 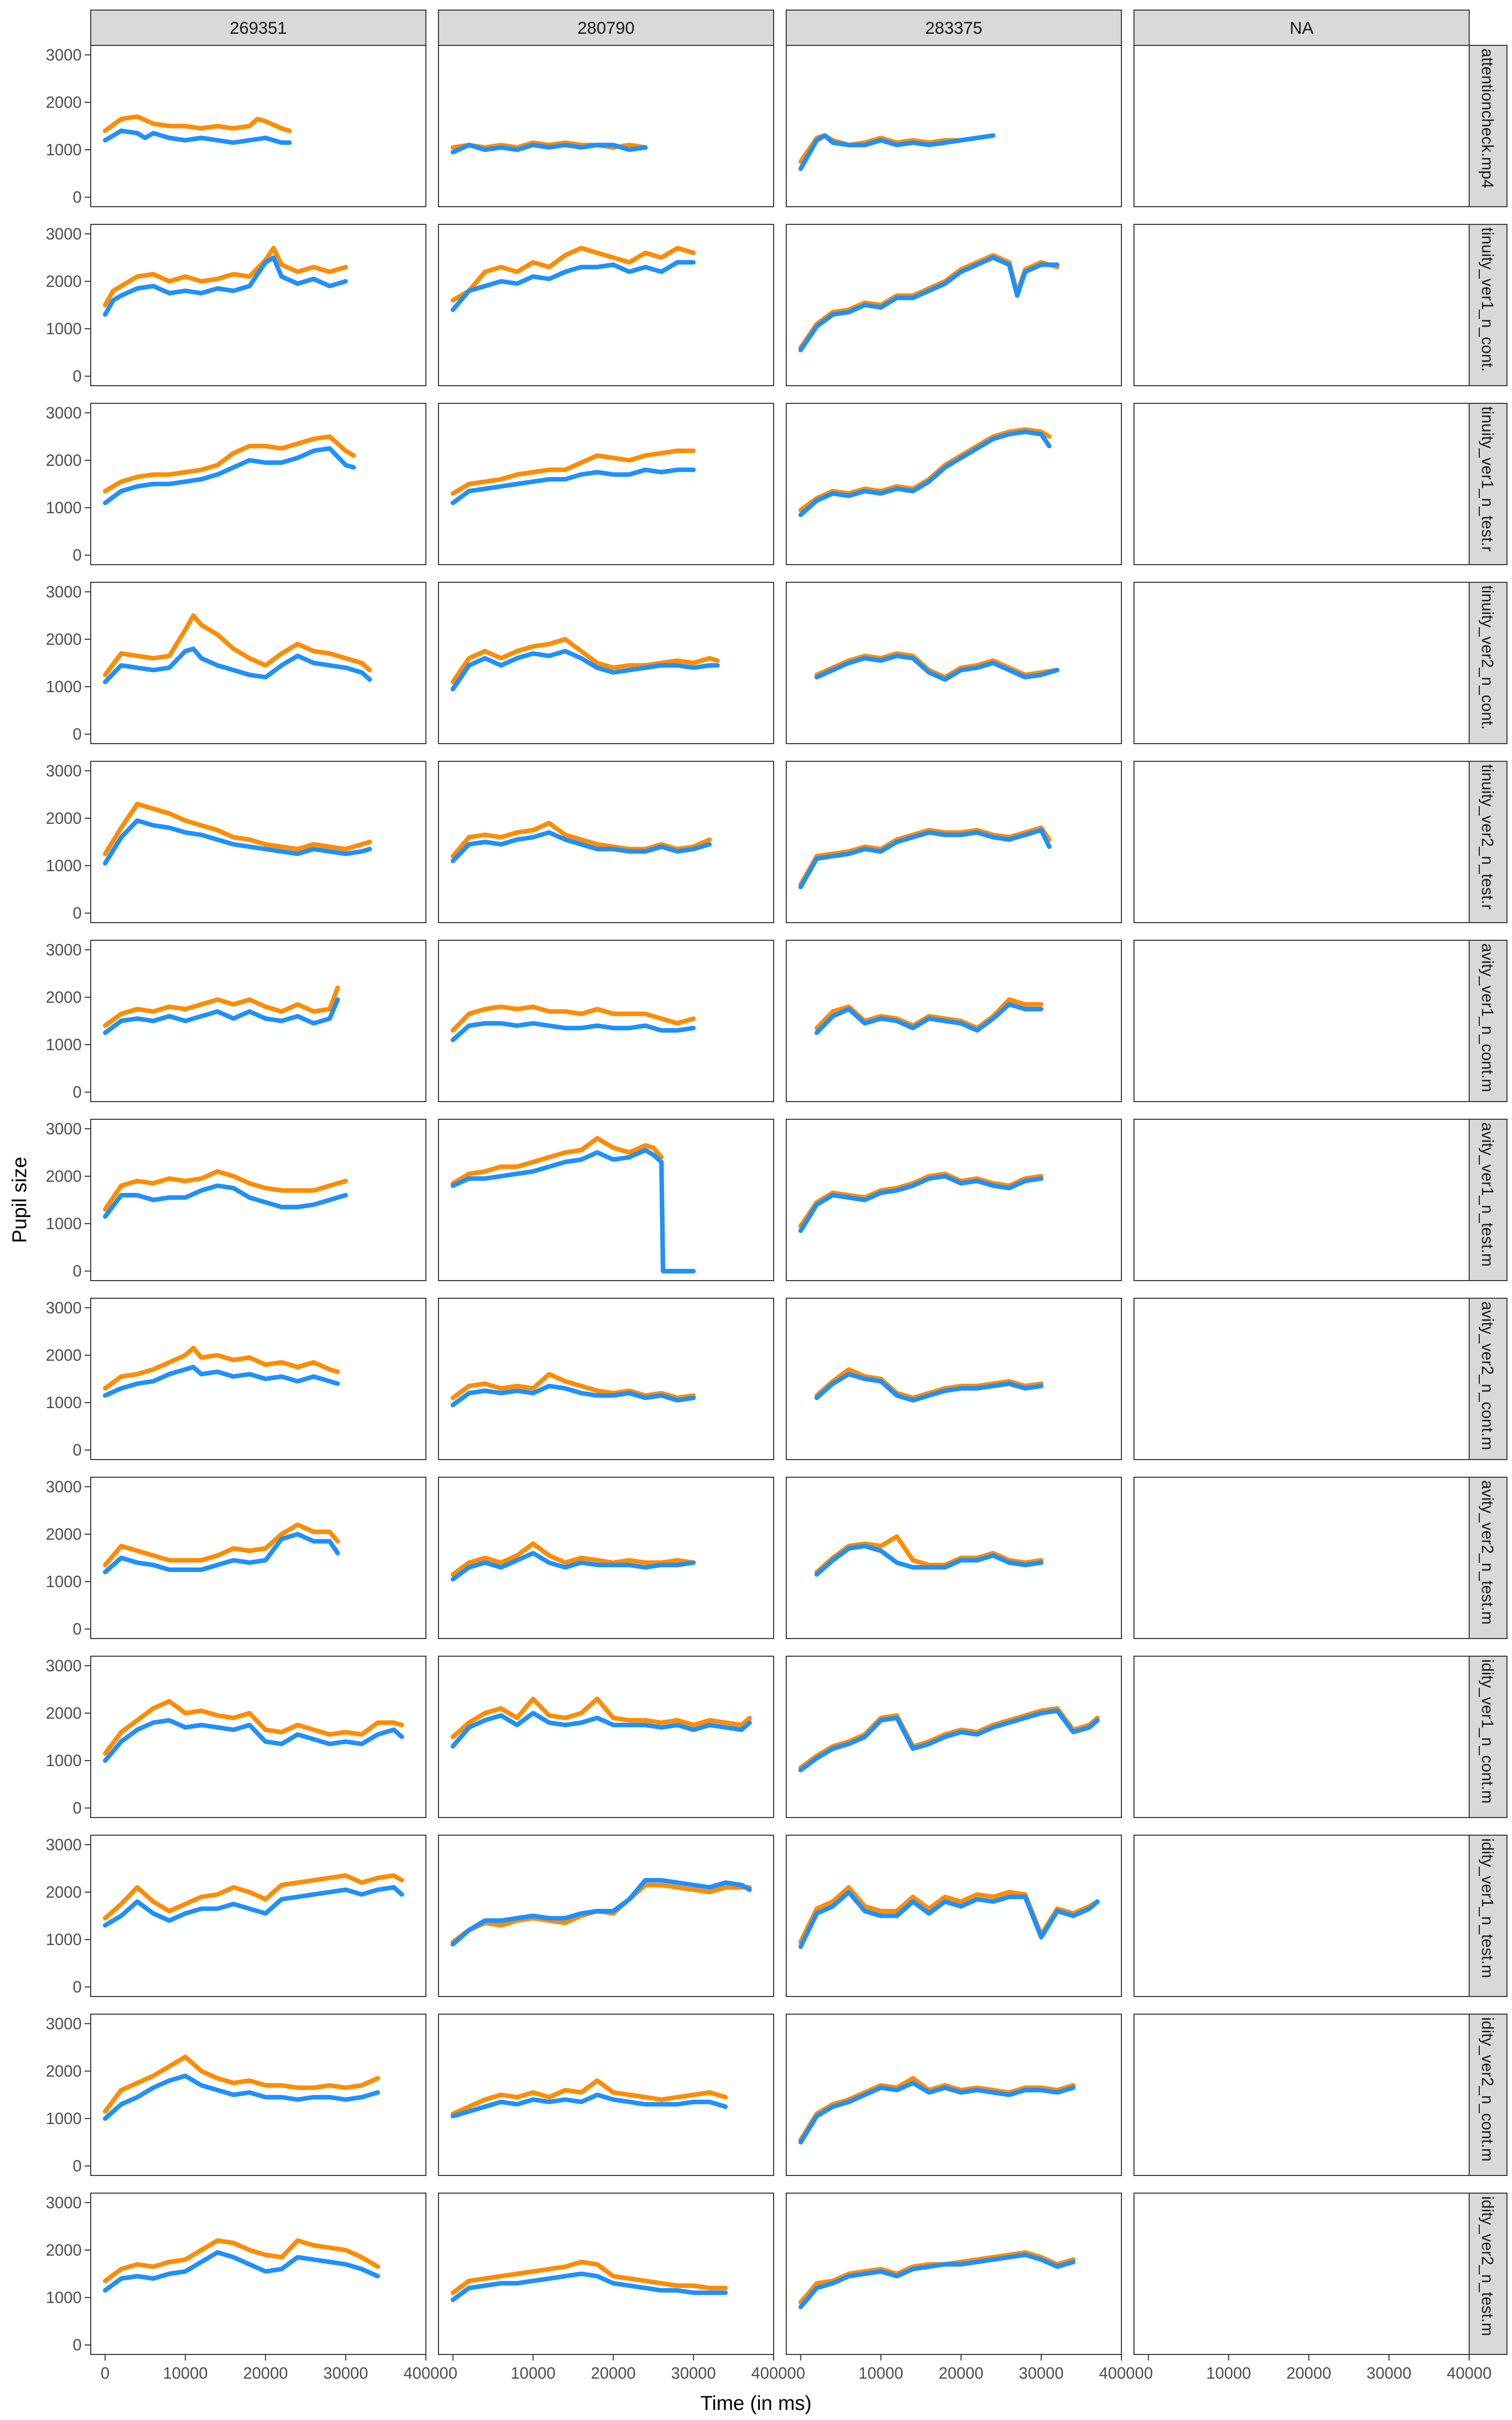 I want to click on row-strip-label-group: attentioncheck.mp4, so click(x=1488, y=118).